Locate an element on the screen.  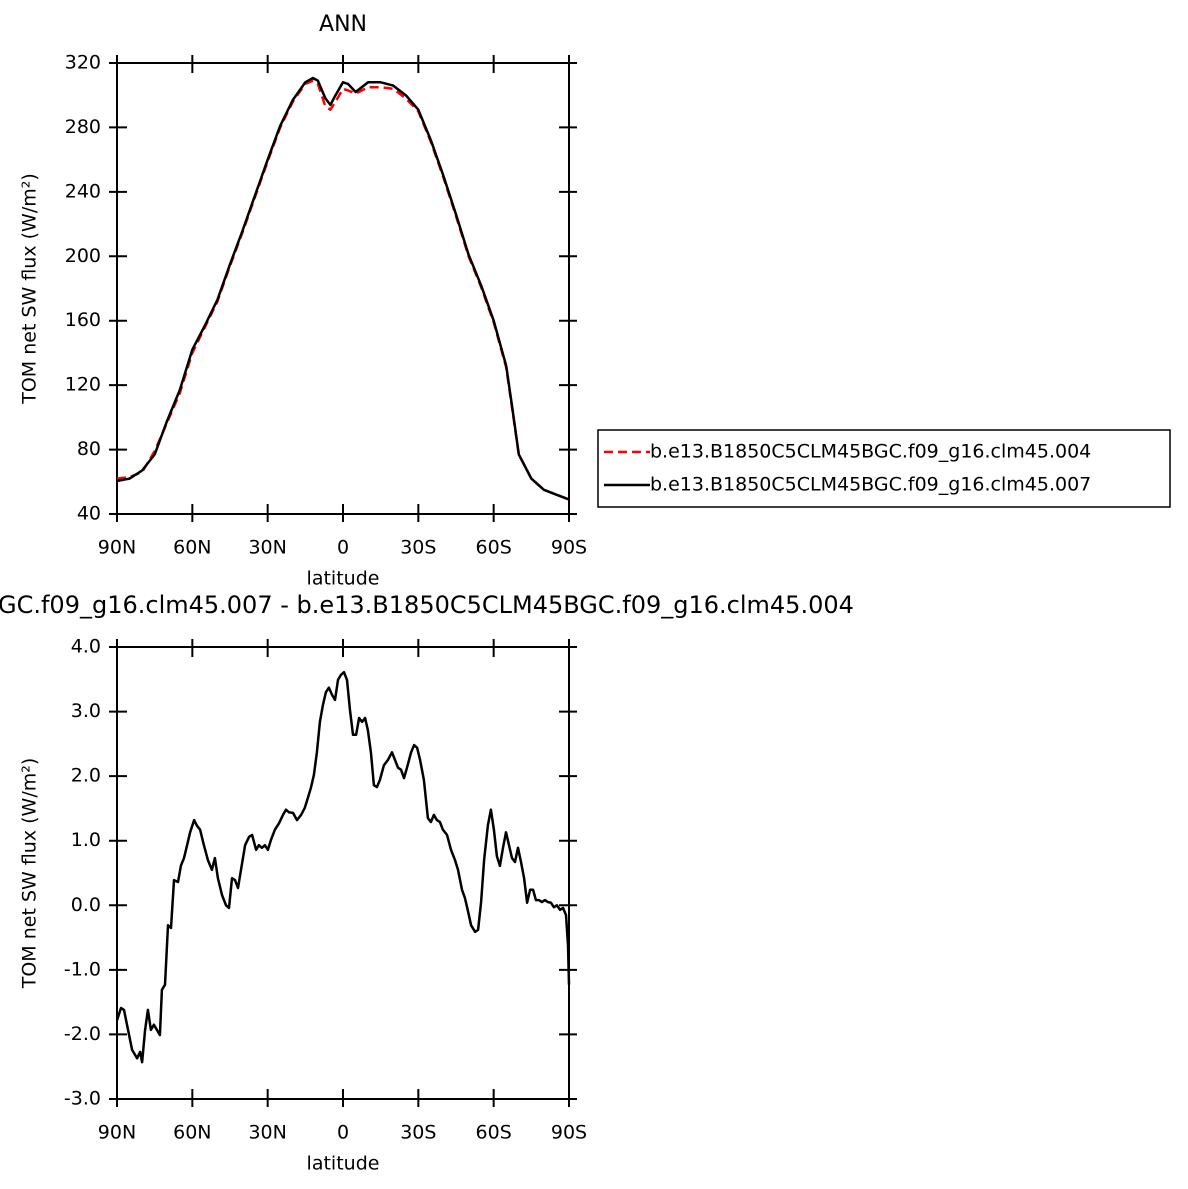
y-tick-label: 120 is located at coordinates (83, 385).